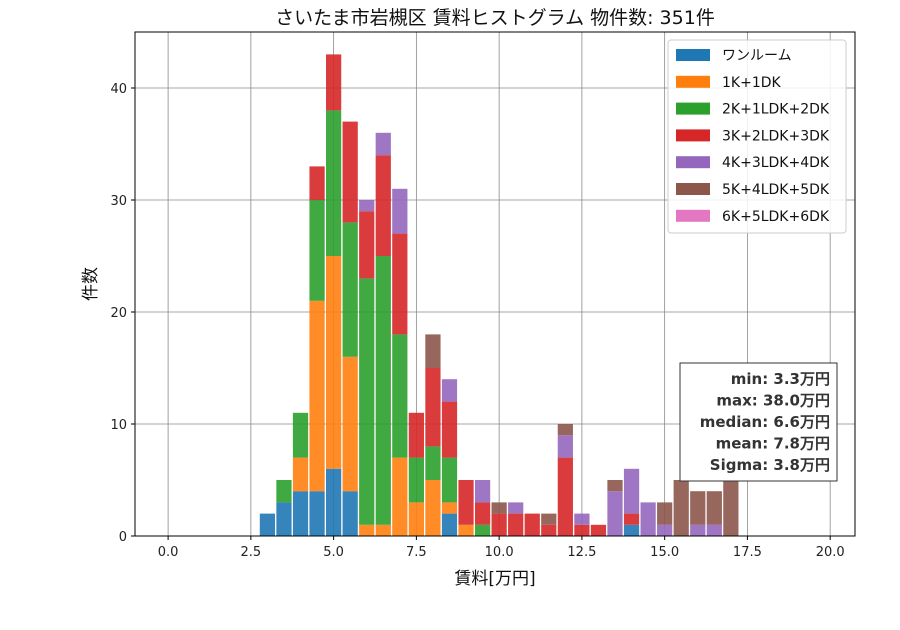  Describe the element at coordinates (773, 401) in the screenshot. I see `stats-max: max: 38.0万円` at that location.